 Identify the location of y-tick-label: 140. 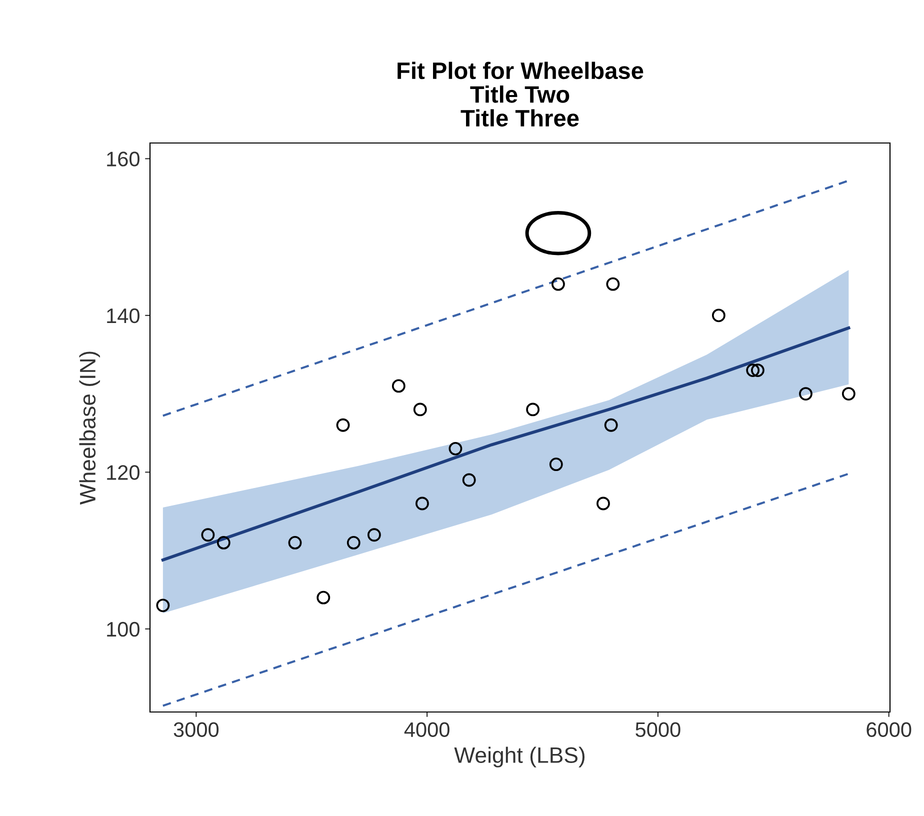
(123, 316).